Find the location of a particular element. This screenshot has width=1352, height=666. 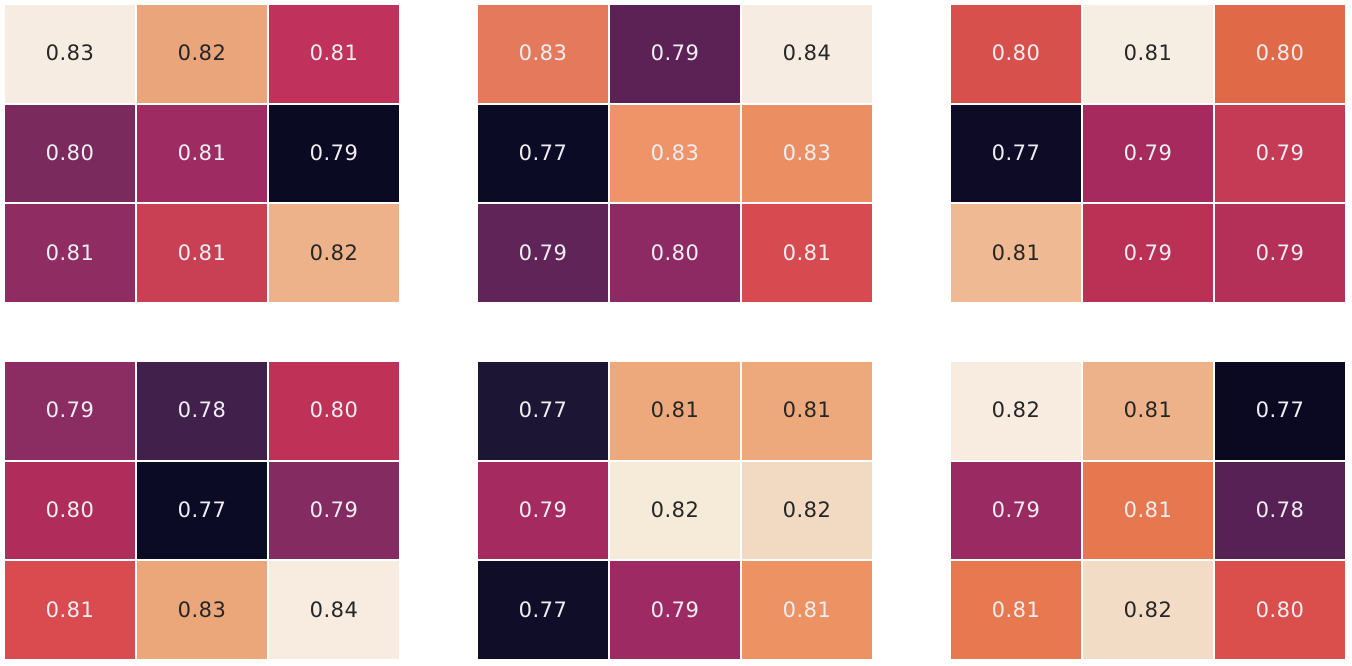

heatmap-bottom-right: 0.82 0.81 0.77 0.79 0.81 0.78 0.81 0.82 0.80 is located at coordinates (1148, 510).